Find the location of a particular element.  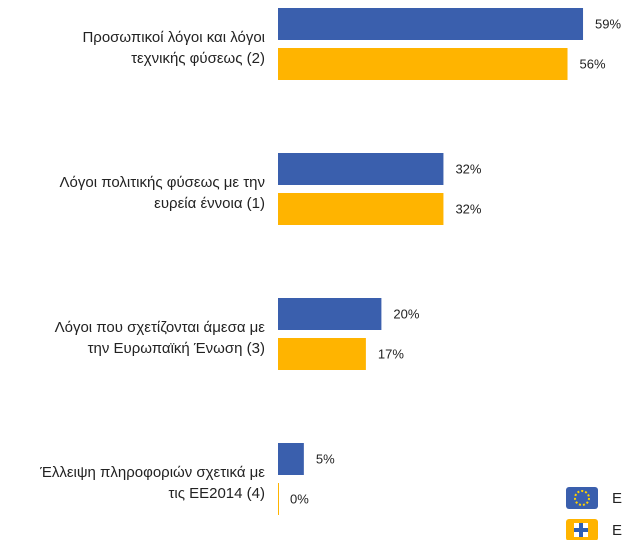

legend-swatch is located at coordinates (582, 498).